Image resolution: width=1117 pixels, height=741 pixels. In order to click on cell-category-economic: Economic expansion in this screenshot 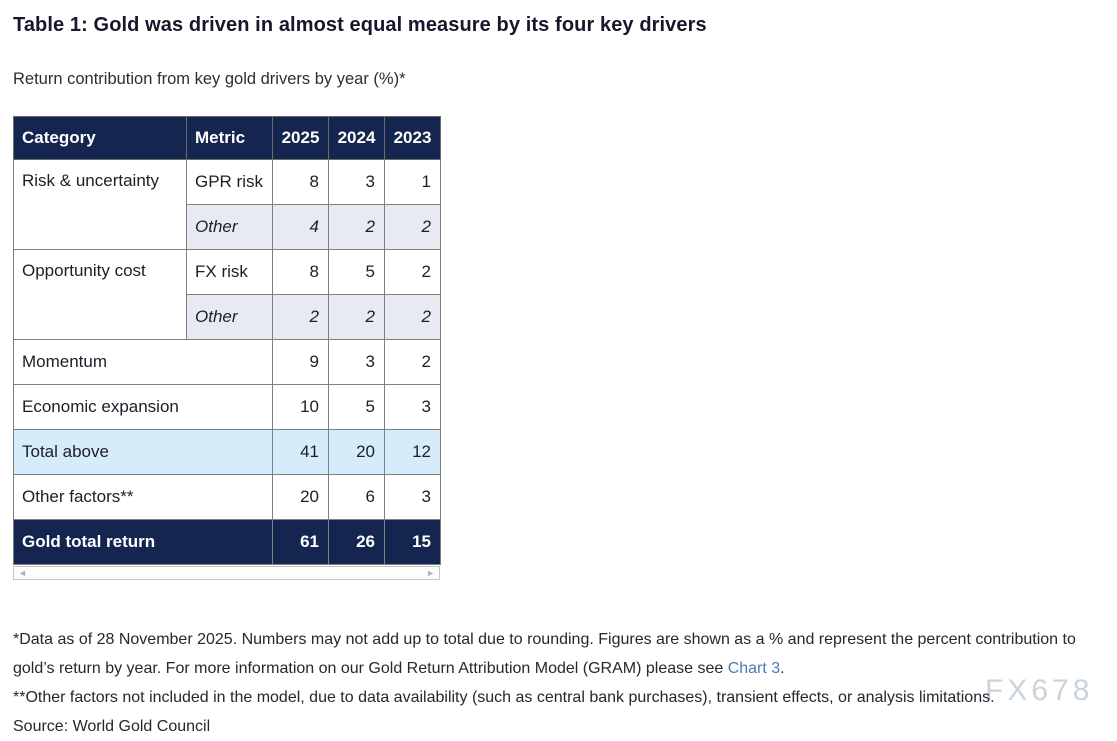, I will do `click(143, 407)`.